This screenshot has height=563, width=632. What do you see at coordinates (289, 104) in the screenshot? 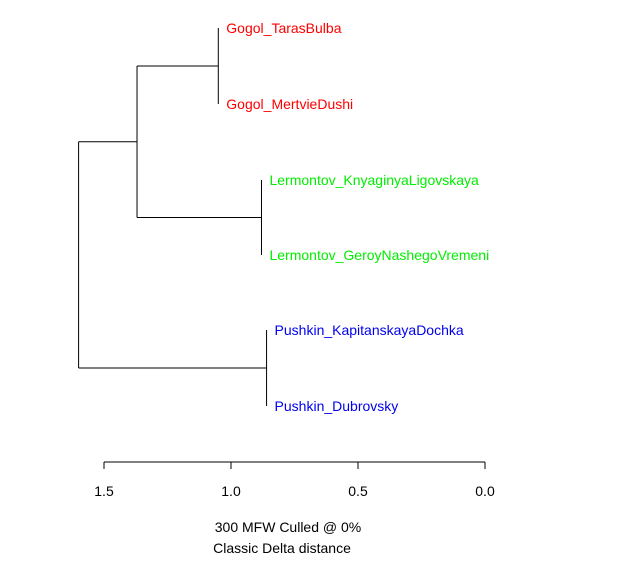
I see `leaf-label: Gogol_MertvieDushi` at bounding box center [289, 104].